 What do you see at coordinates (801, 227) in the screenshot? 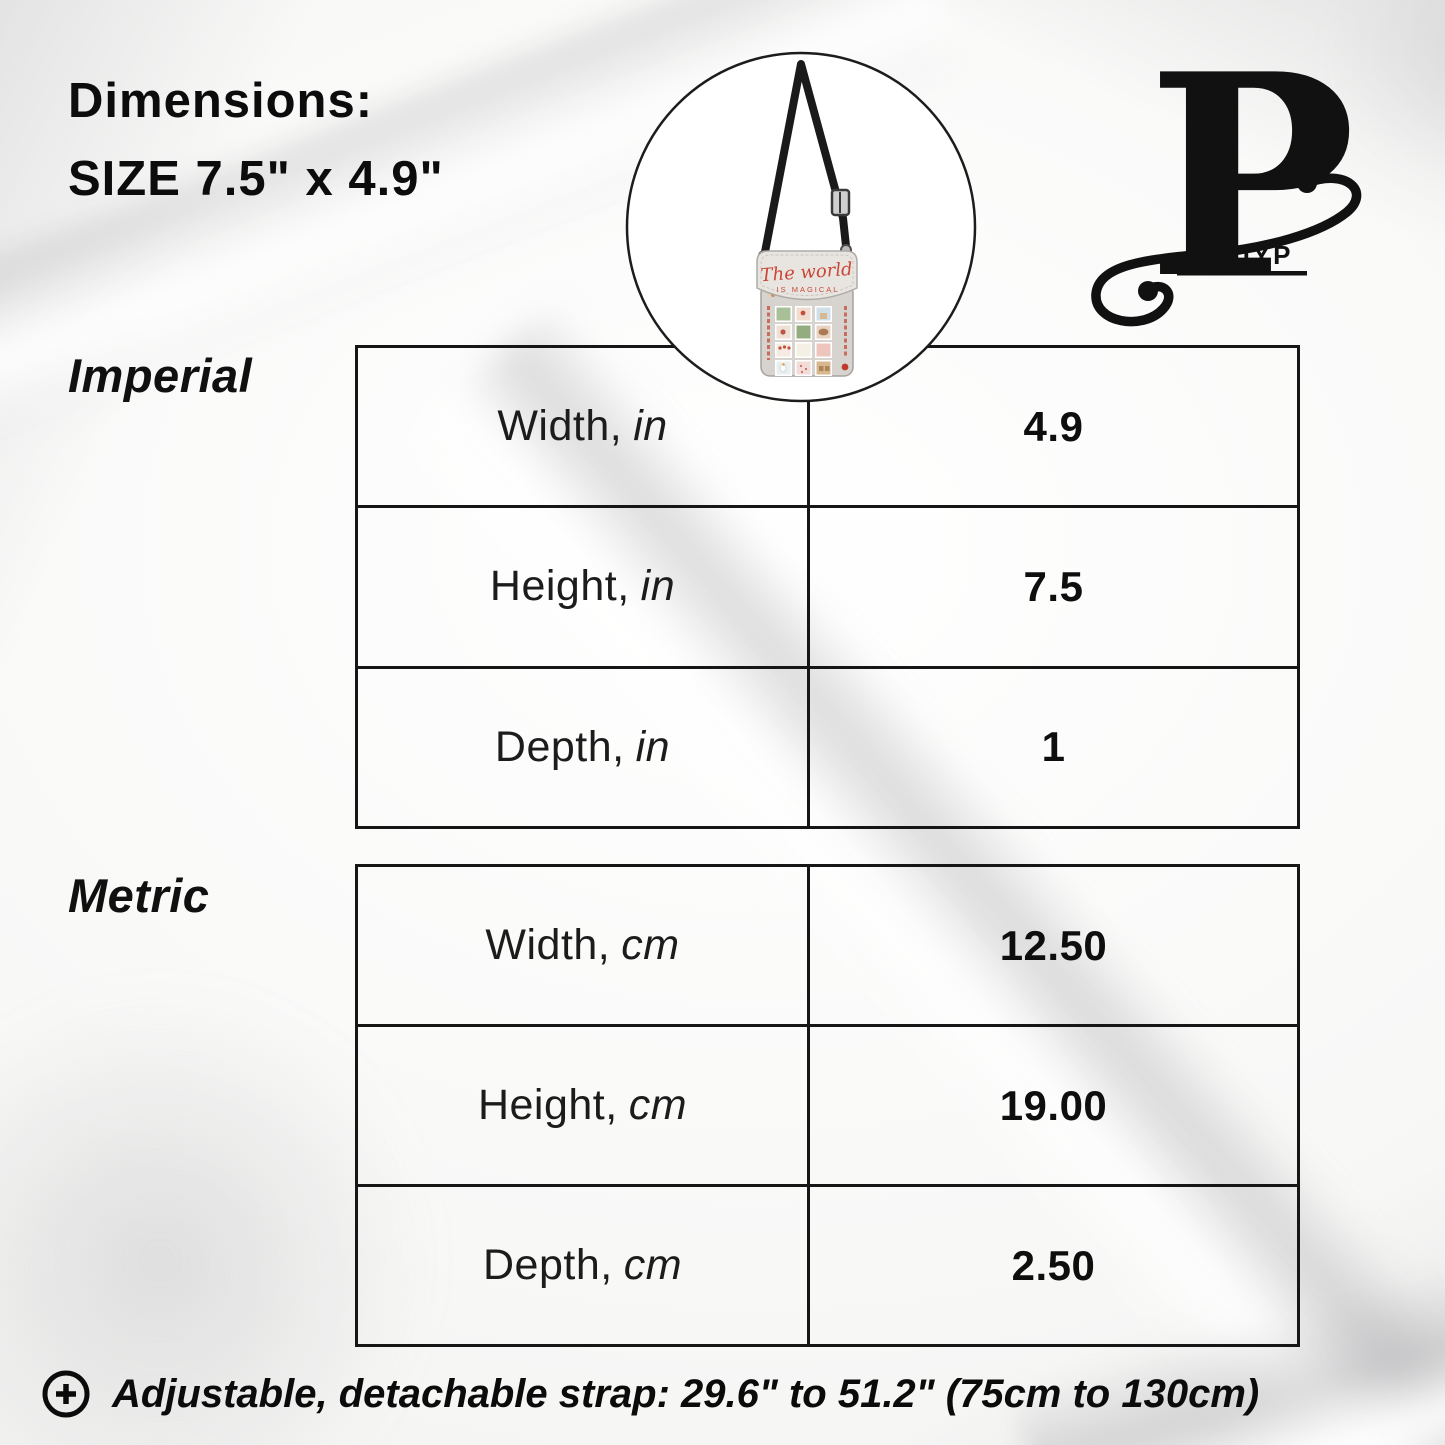
I see `product-photo-circle: The world IS MAGICAL` at bounding box center [801, 227].